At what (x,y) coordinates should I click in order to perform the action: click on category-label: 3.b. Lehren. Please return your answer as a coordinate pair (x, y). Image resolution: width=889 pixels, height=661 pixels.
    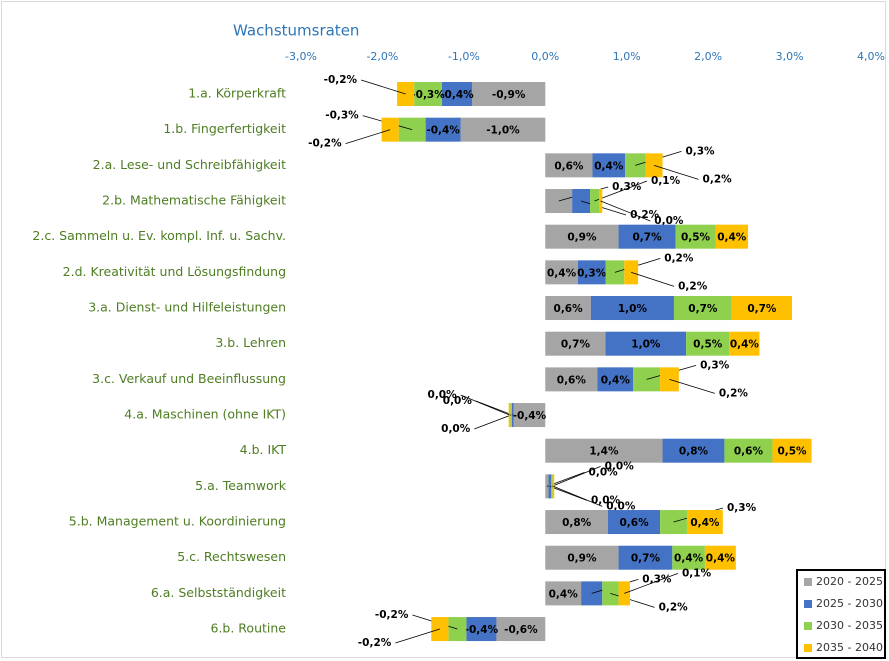
    Looking at the image, I should click on (250, 342).